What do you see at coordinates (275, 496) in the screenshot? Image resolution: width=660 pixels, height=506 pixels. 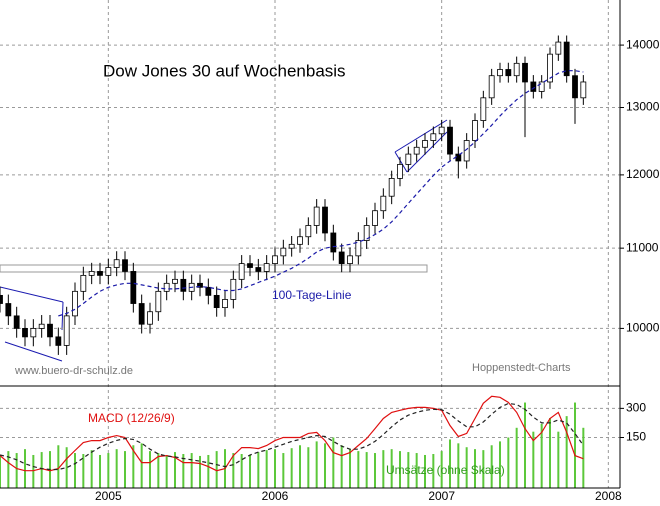 I see `x-tick-label: 2006` at bounding box center [275, 496].